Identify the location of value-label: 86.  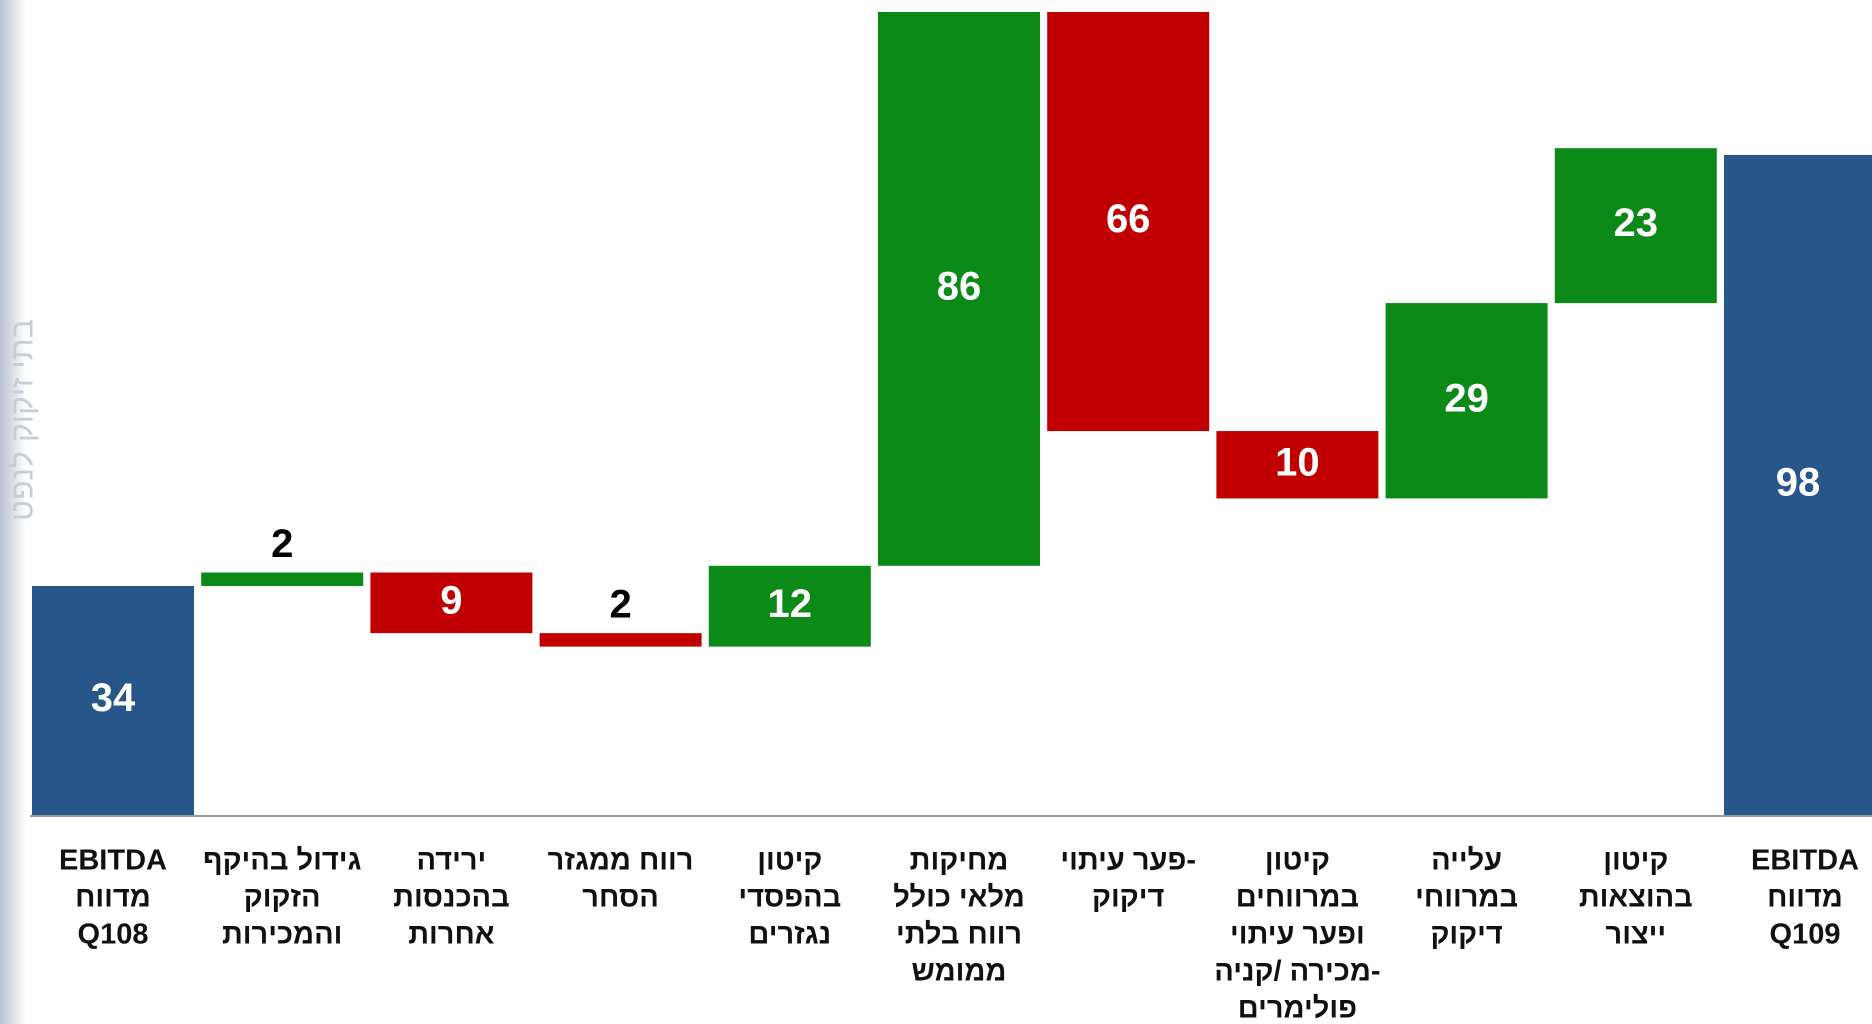
(959, 286).